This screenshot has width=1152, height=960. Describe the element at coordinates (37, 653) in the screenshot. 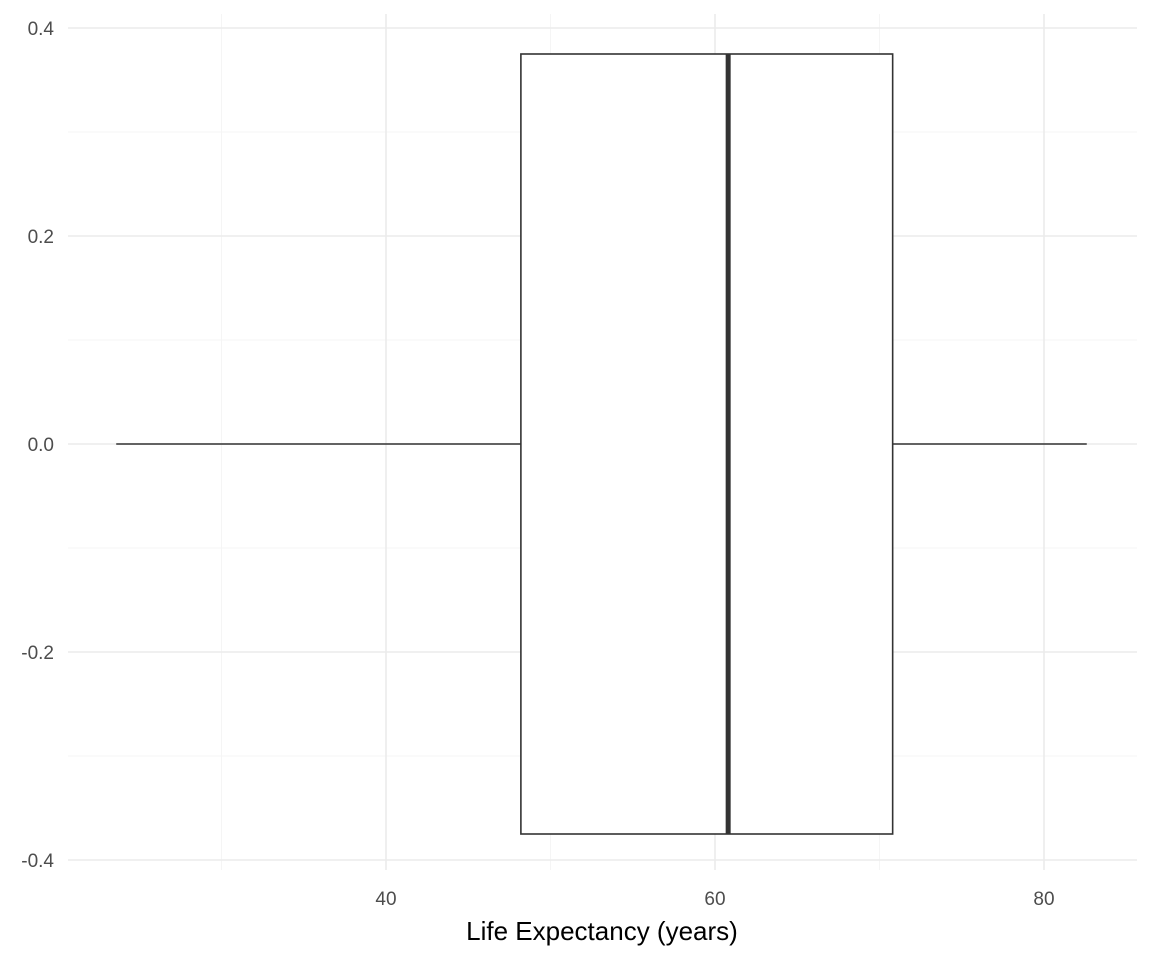

I see `y-tick-label: -0.2` at that location.